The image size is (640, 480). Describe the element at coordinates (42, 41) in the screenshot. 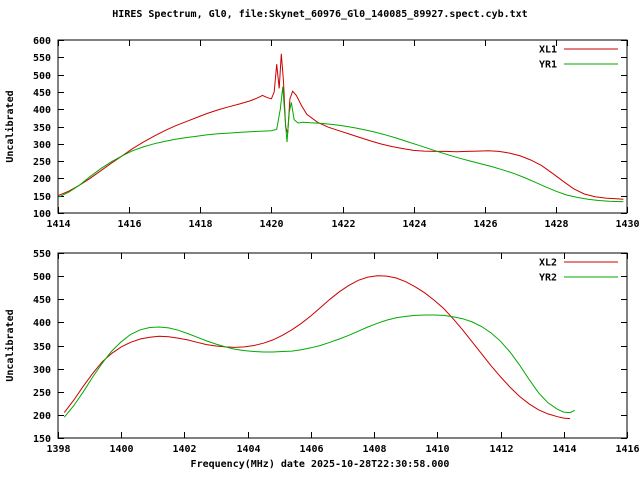

I see `y-tick-label: 600` at that location.